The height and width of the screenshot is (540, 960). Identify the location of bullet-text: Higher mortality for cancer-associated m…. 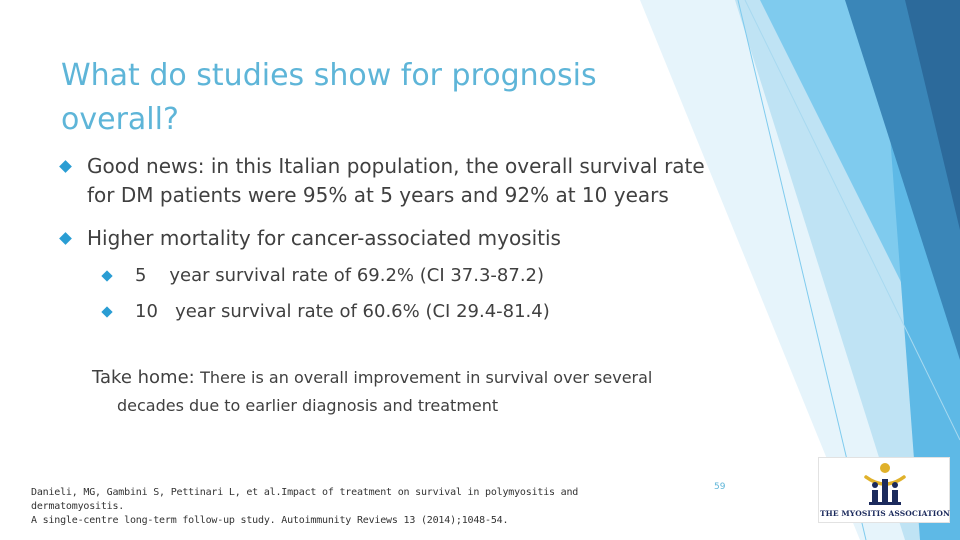
(324, 238).